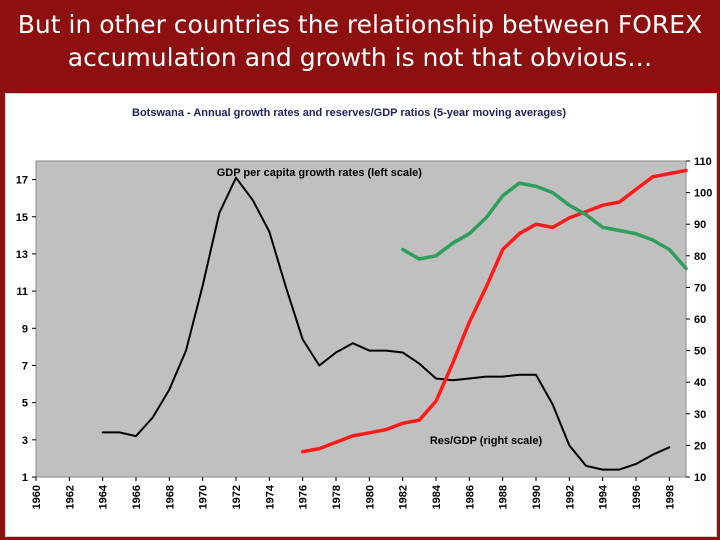  Describe the element at coordinates (700, 446) in the screenshot. I see `right-axis-tick-label: 20` at that location.